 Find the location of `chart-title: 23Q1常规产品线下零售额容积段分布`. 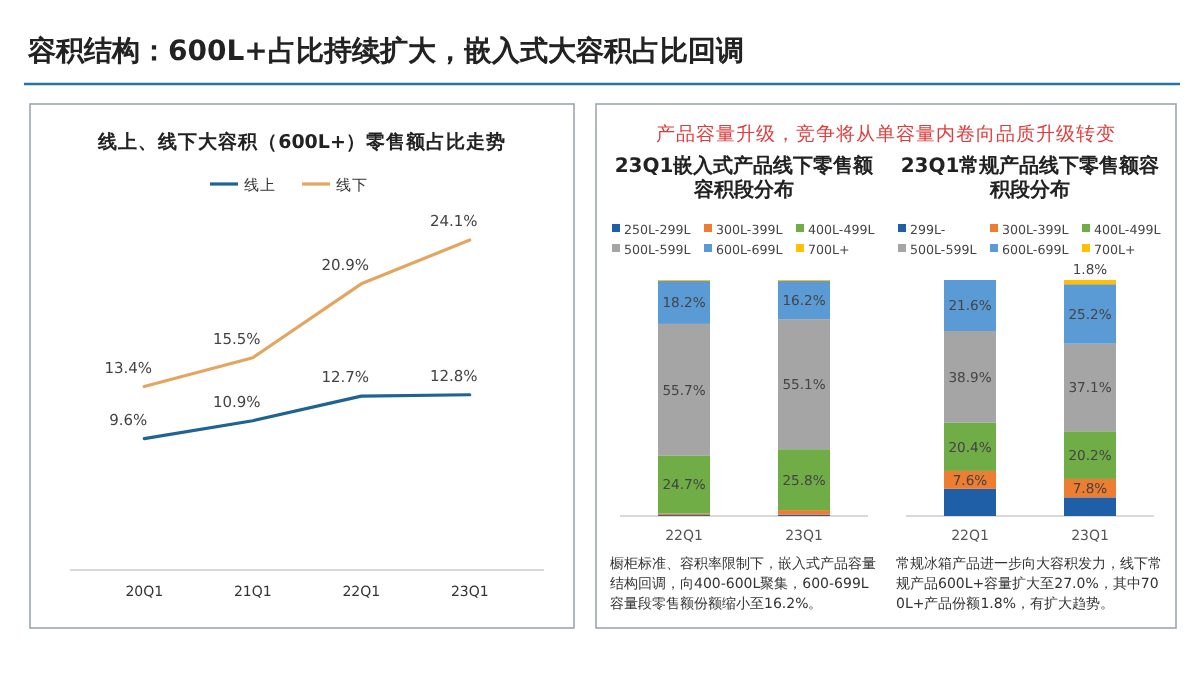

chart-title: 23Q1常规产品线下零售额容积段分布 is located at coordinates (1030, 178).